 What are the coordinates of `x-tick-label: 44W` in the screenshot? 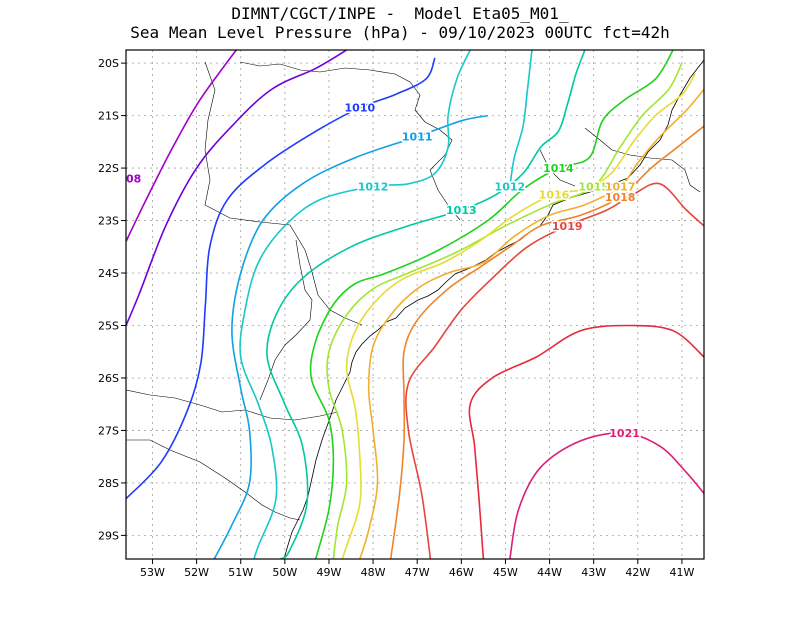 It's located at (549, 572).